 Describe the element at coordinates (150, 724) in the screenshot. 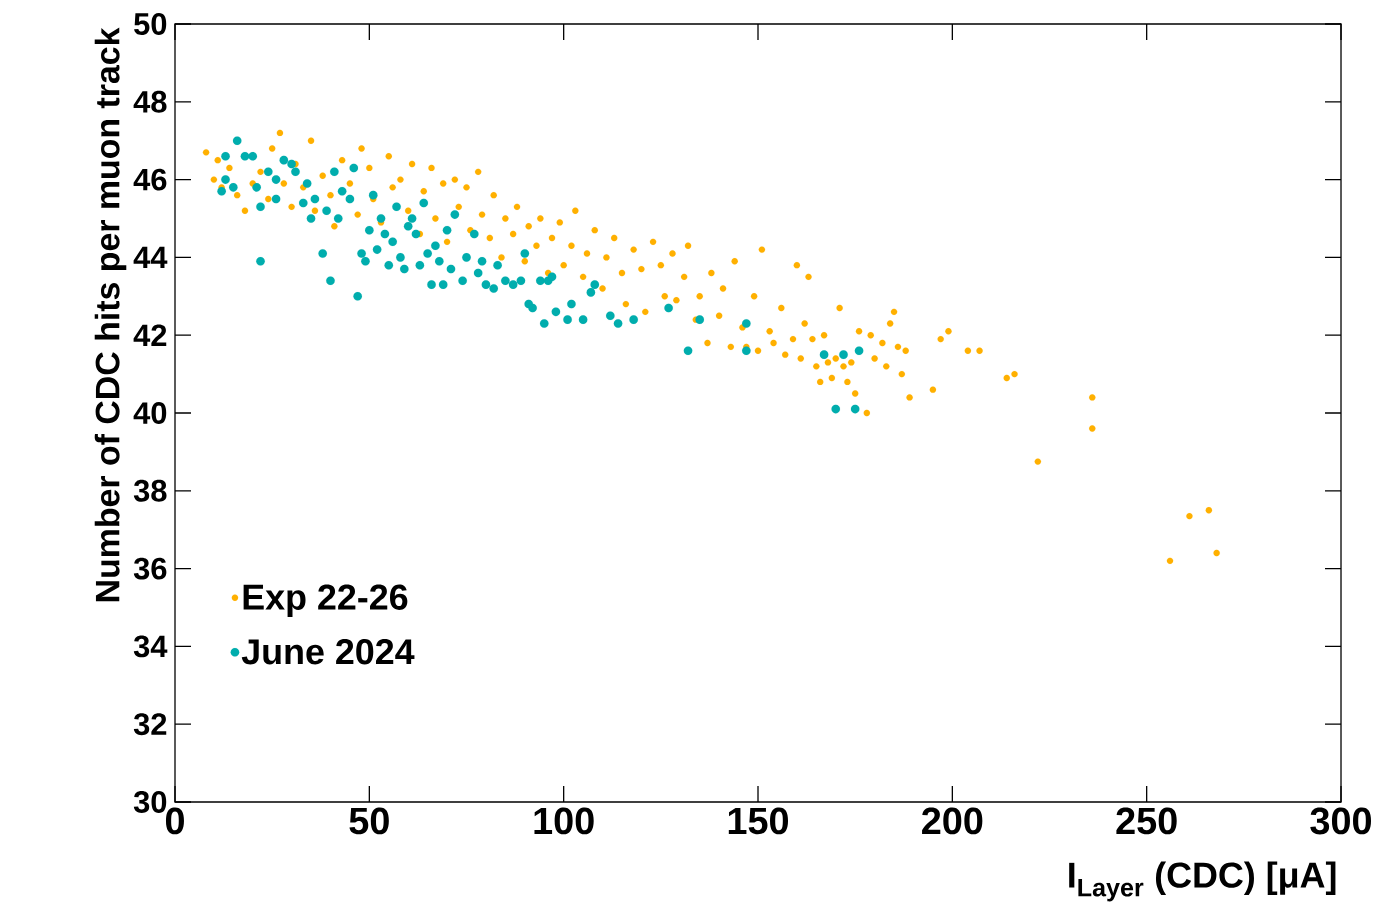

I see `y-tick-label: 32` at that location.